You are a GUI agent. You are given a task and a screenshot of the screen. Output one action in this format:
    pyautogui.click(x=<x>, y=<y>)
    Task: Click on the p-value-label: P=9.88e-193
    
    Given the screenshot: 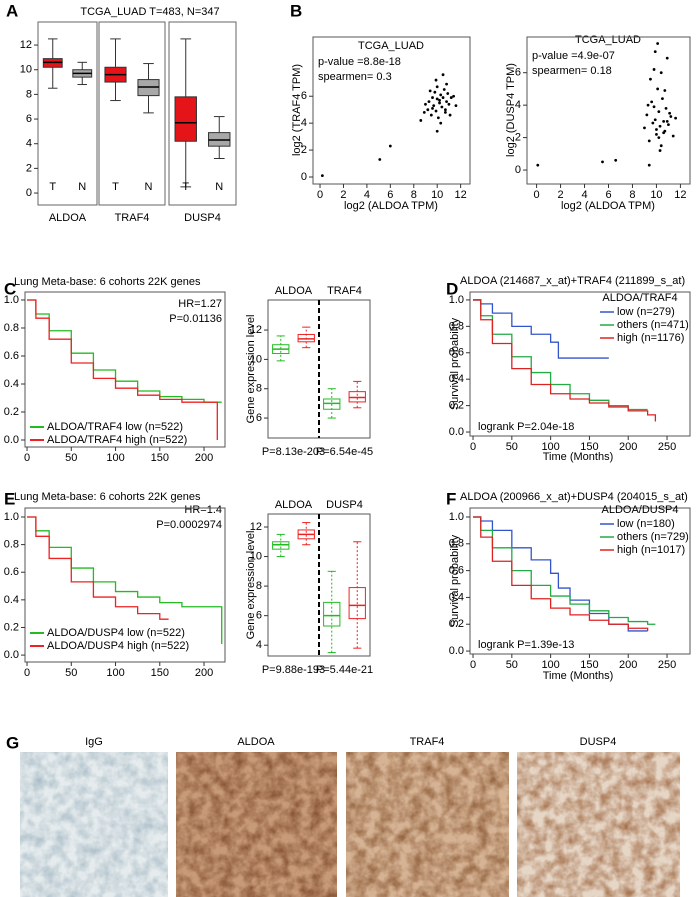 What is the action you would take?
    pyautogui.click(x=293, y=670)
    